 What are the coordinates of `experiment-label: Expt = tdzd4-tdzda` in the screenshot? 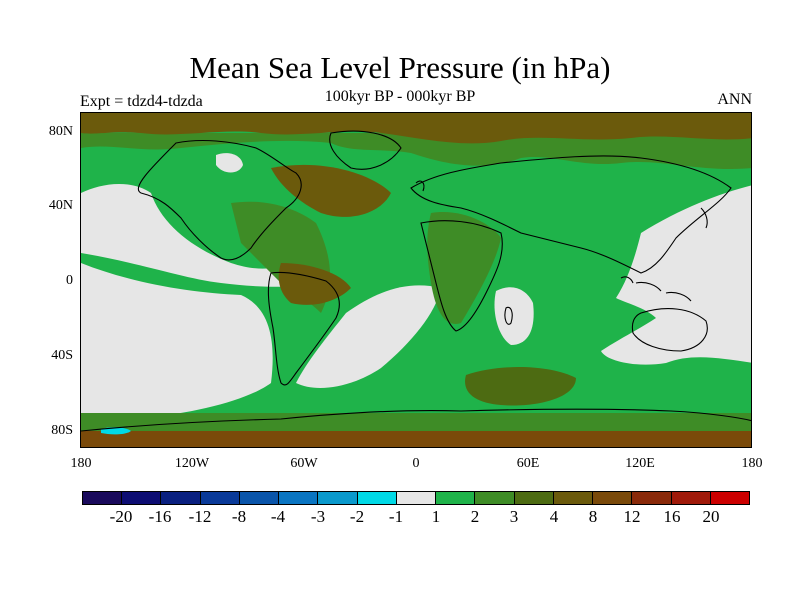 It's located at (141, 101).